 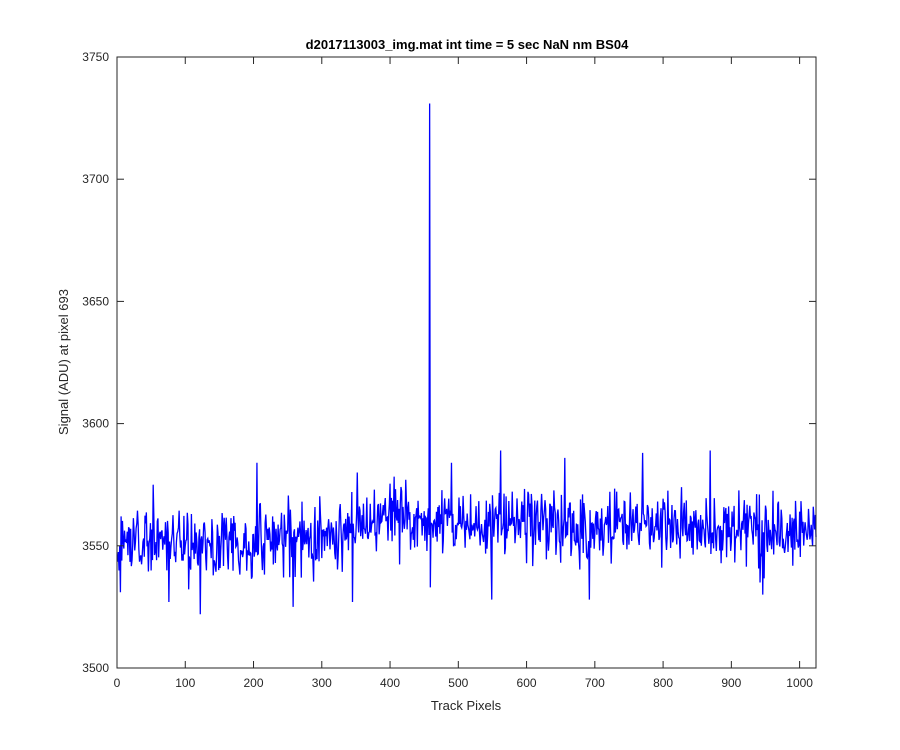 What do you see at coordinates (95, 424) in the screenshot?
I see `y-tick-label: 3600` at bounding box center [95, 424].